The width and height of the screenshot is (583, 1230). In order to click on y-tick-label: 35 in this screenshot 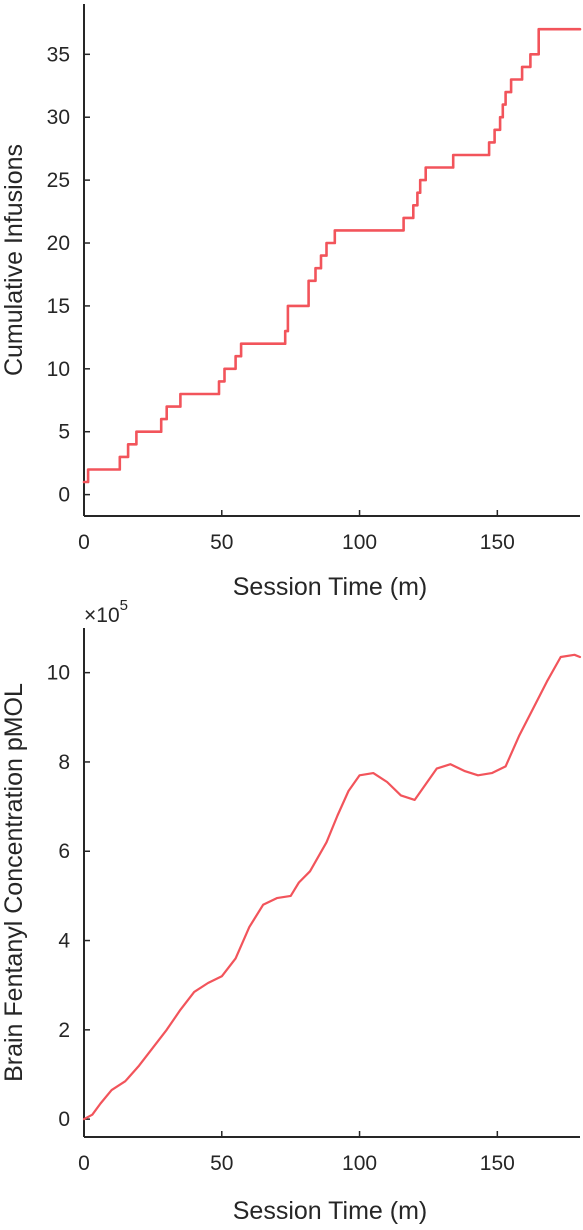, I will do `click(58, 54)`.